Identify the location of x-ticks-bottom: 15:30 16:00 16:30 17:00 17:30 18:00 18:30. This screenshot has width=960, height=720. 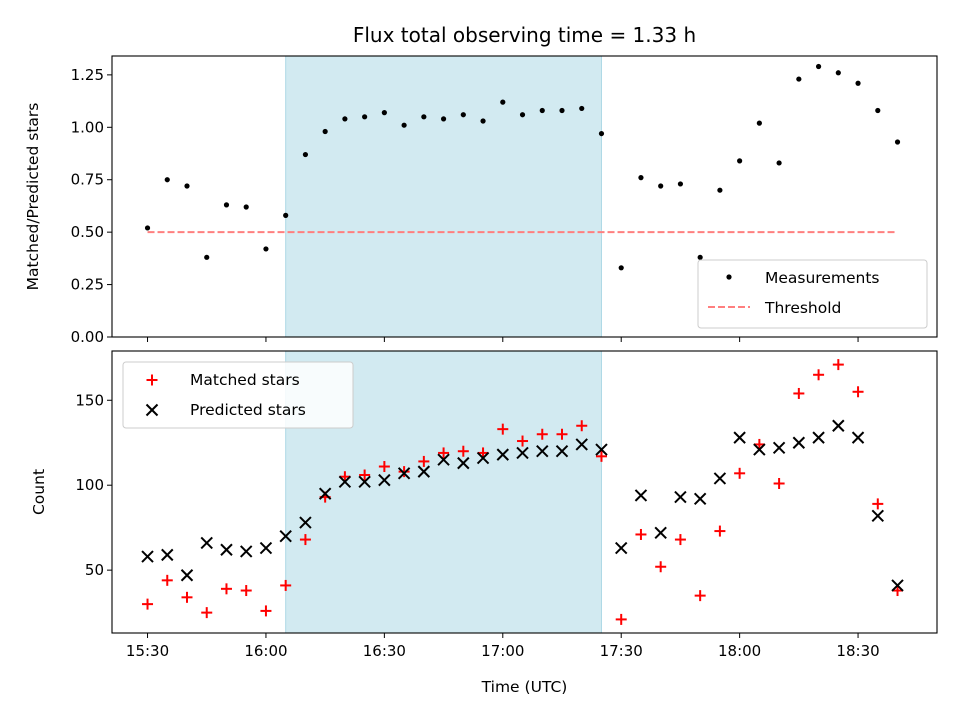
(503, 646).